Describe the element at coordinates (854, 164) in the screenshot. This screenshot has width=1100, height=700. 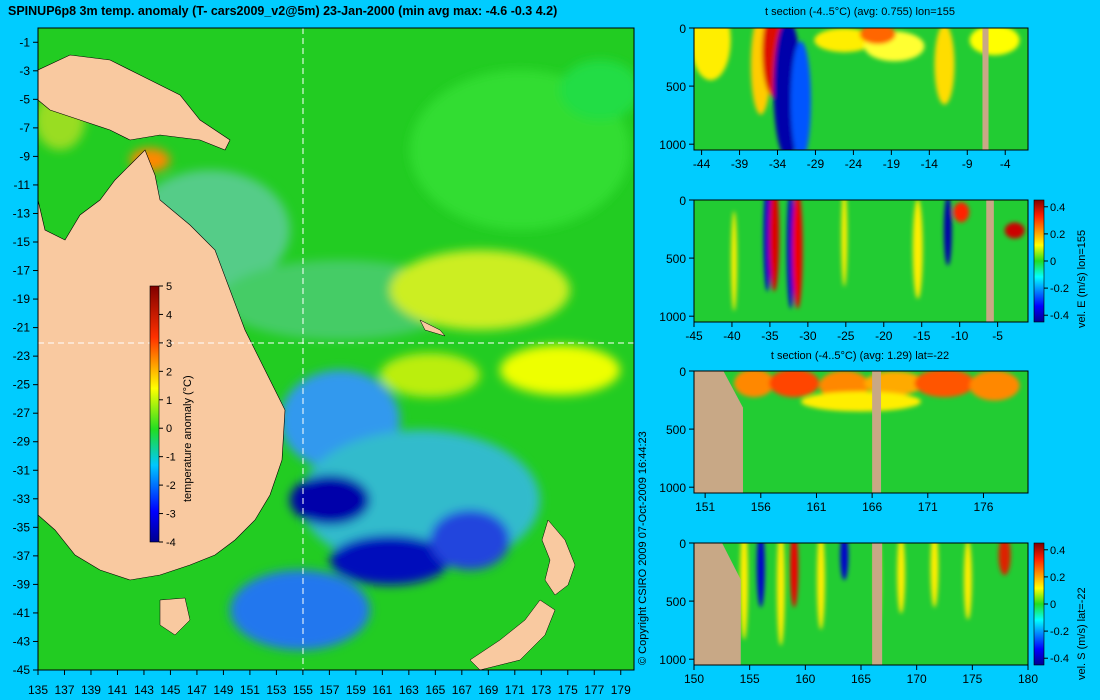
I see `section-x-tick-label: -24` at that location.